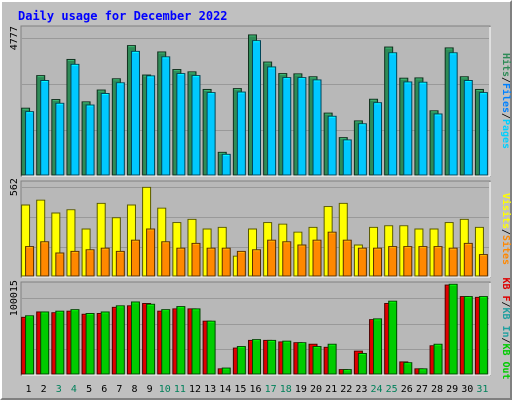 This screenshot has width=512, height=400. What do you see at coordinates (437, 389) in the screenshot?
I see `x-tick-label: 28` at bounding box center [437, 389].